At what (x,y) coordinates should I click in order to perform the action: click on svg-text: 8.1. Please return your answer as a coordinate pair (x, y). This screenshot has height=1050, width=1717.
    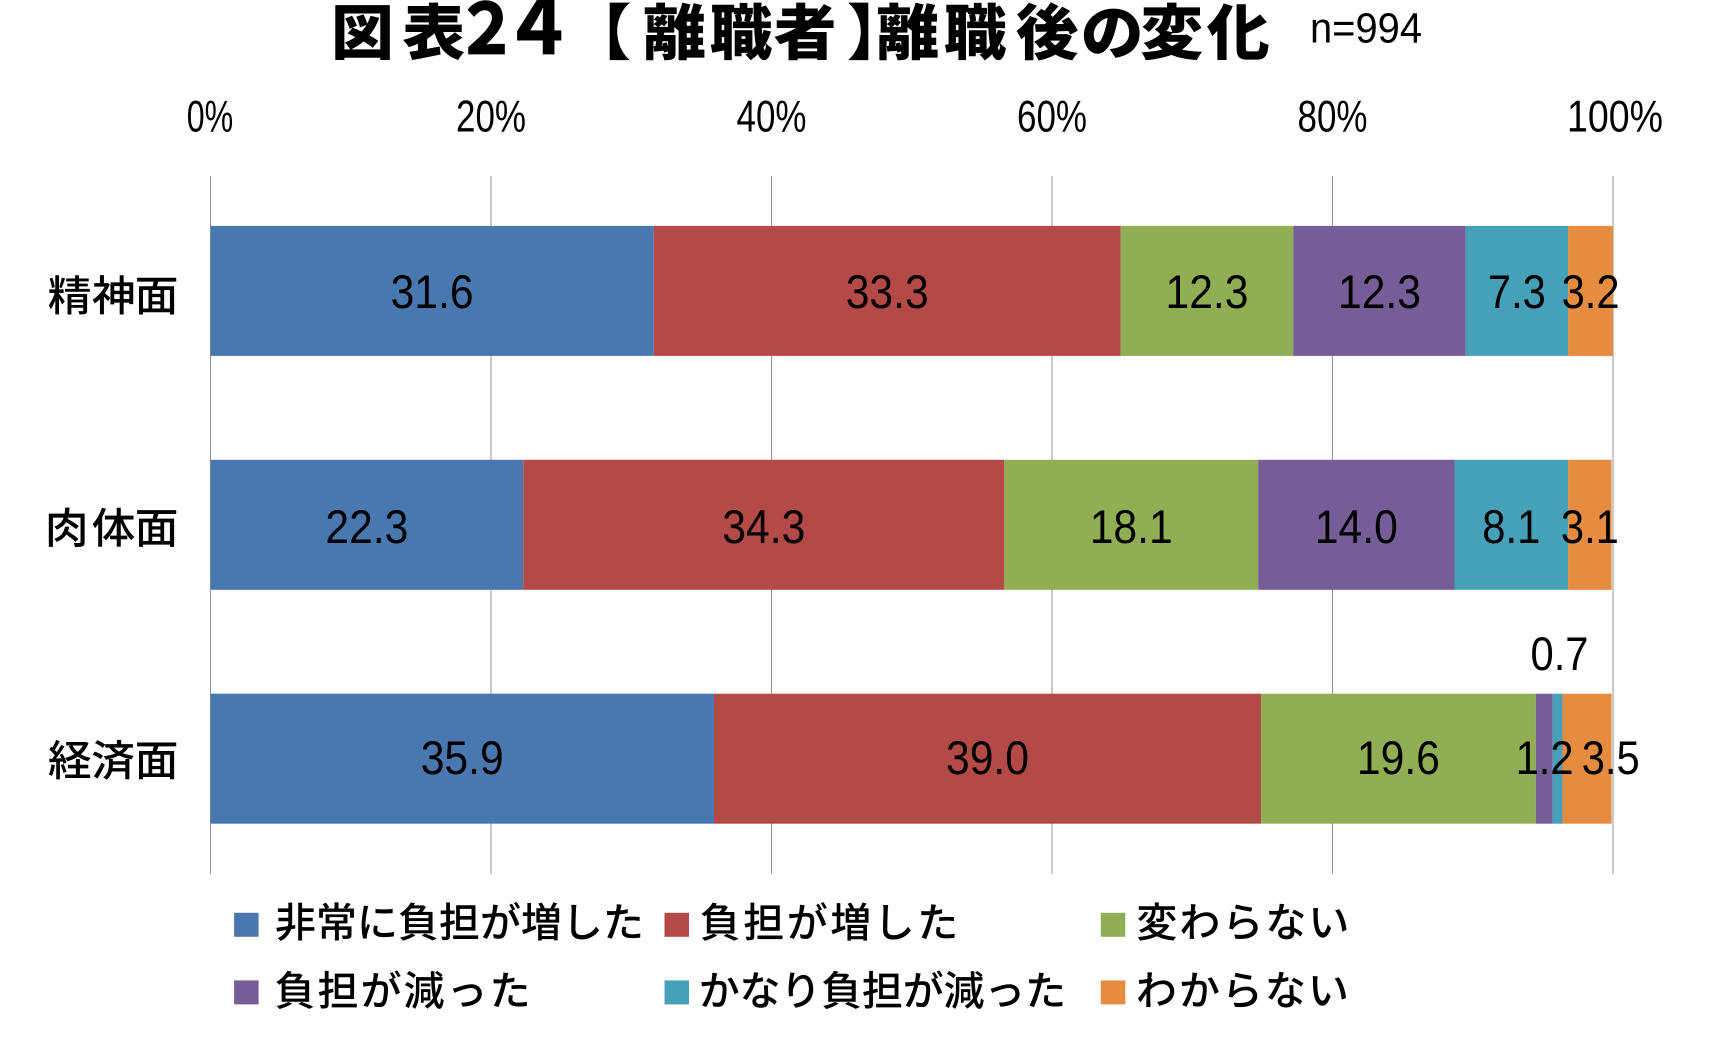
    Looking at the image, I should click on (1511, 526).